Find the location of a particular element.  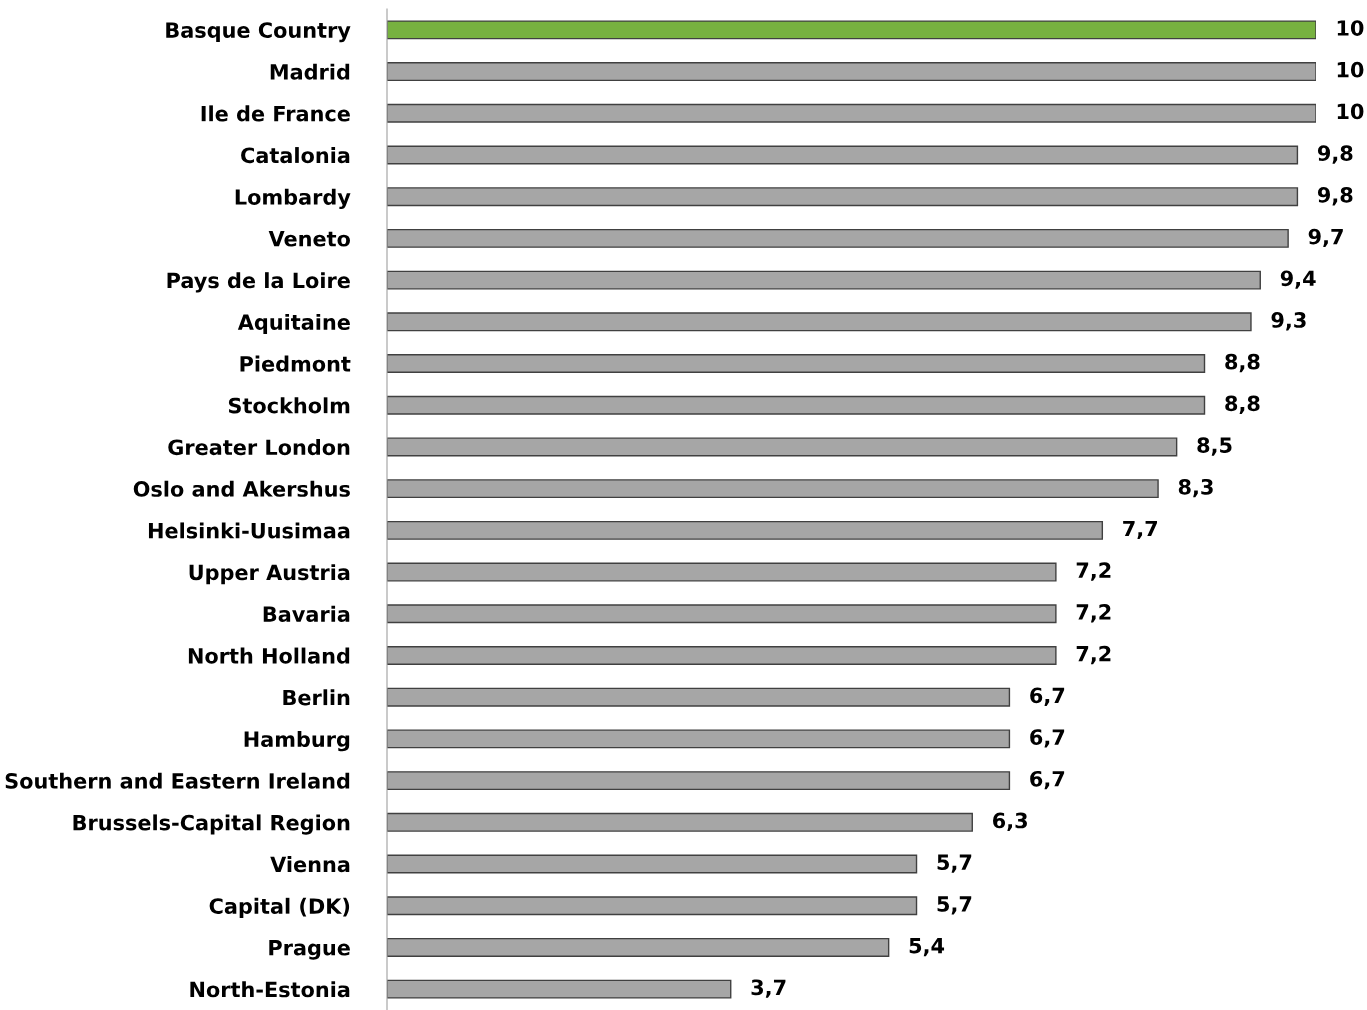

y-tick-label: Veneto is located at coordinates (309, 239).